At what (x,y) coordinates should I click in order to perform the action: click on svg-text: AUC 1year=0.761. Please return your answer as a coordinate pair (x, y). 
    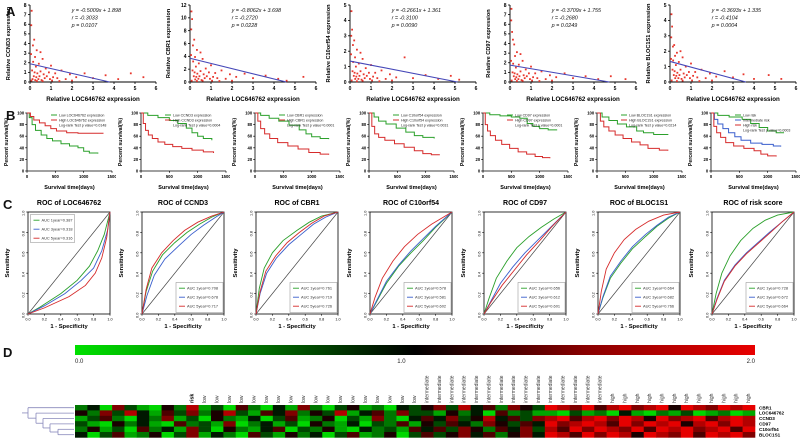
    Looking at the image, I should click on (316, 288).